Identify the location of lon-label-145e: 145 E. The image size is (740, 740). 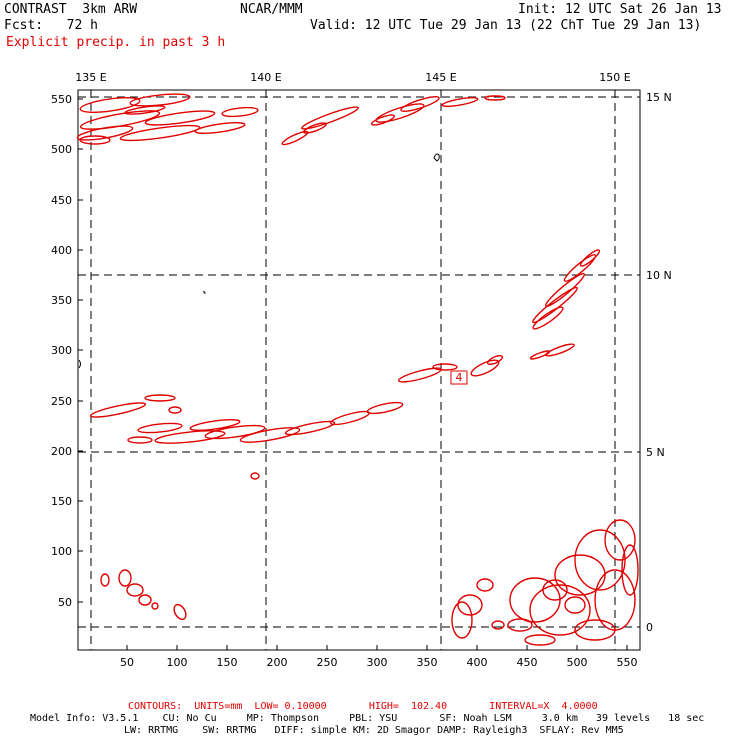
(440, 77).